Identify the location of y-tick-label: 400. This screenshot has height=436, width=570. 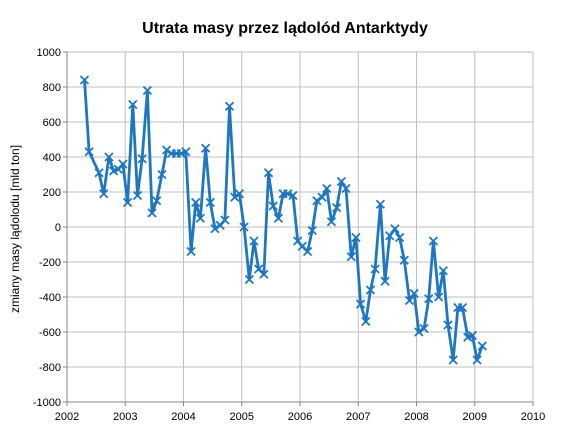
(52, 158).